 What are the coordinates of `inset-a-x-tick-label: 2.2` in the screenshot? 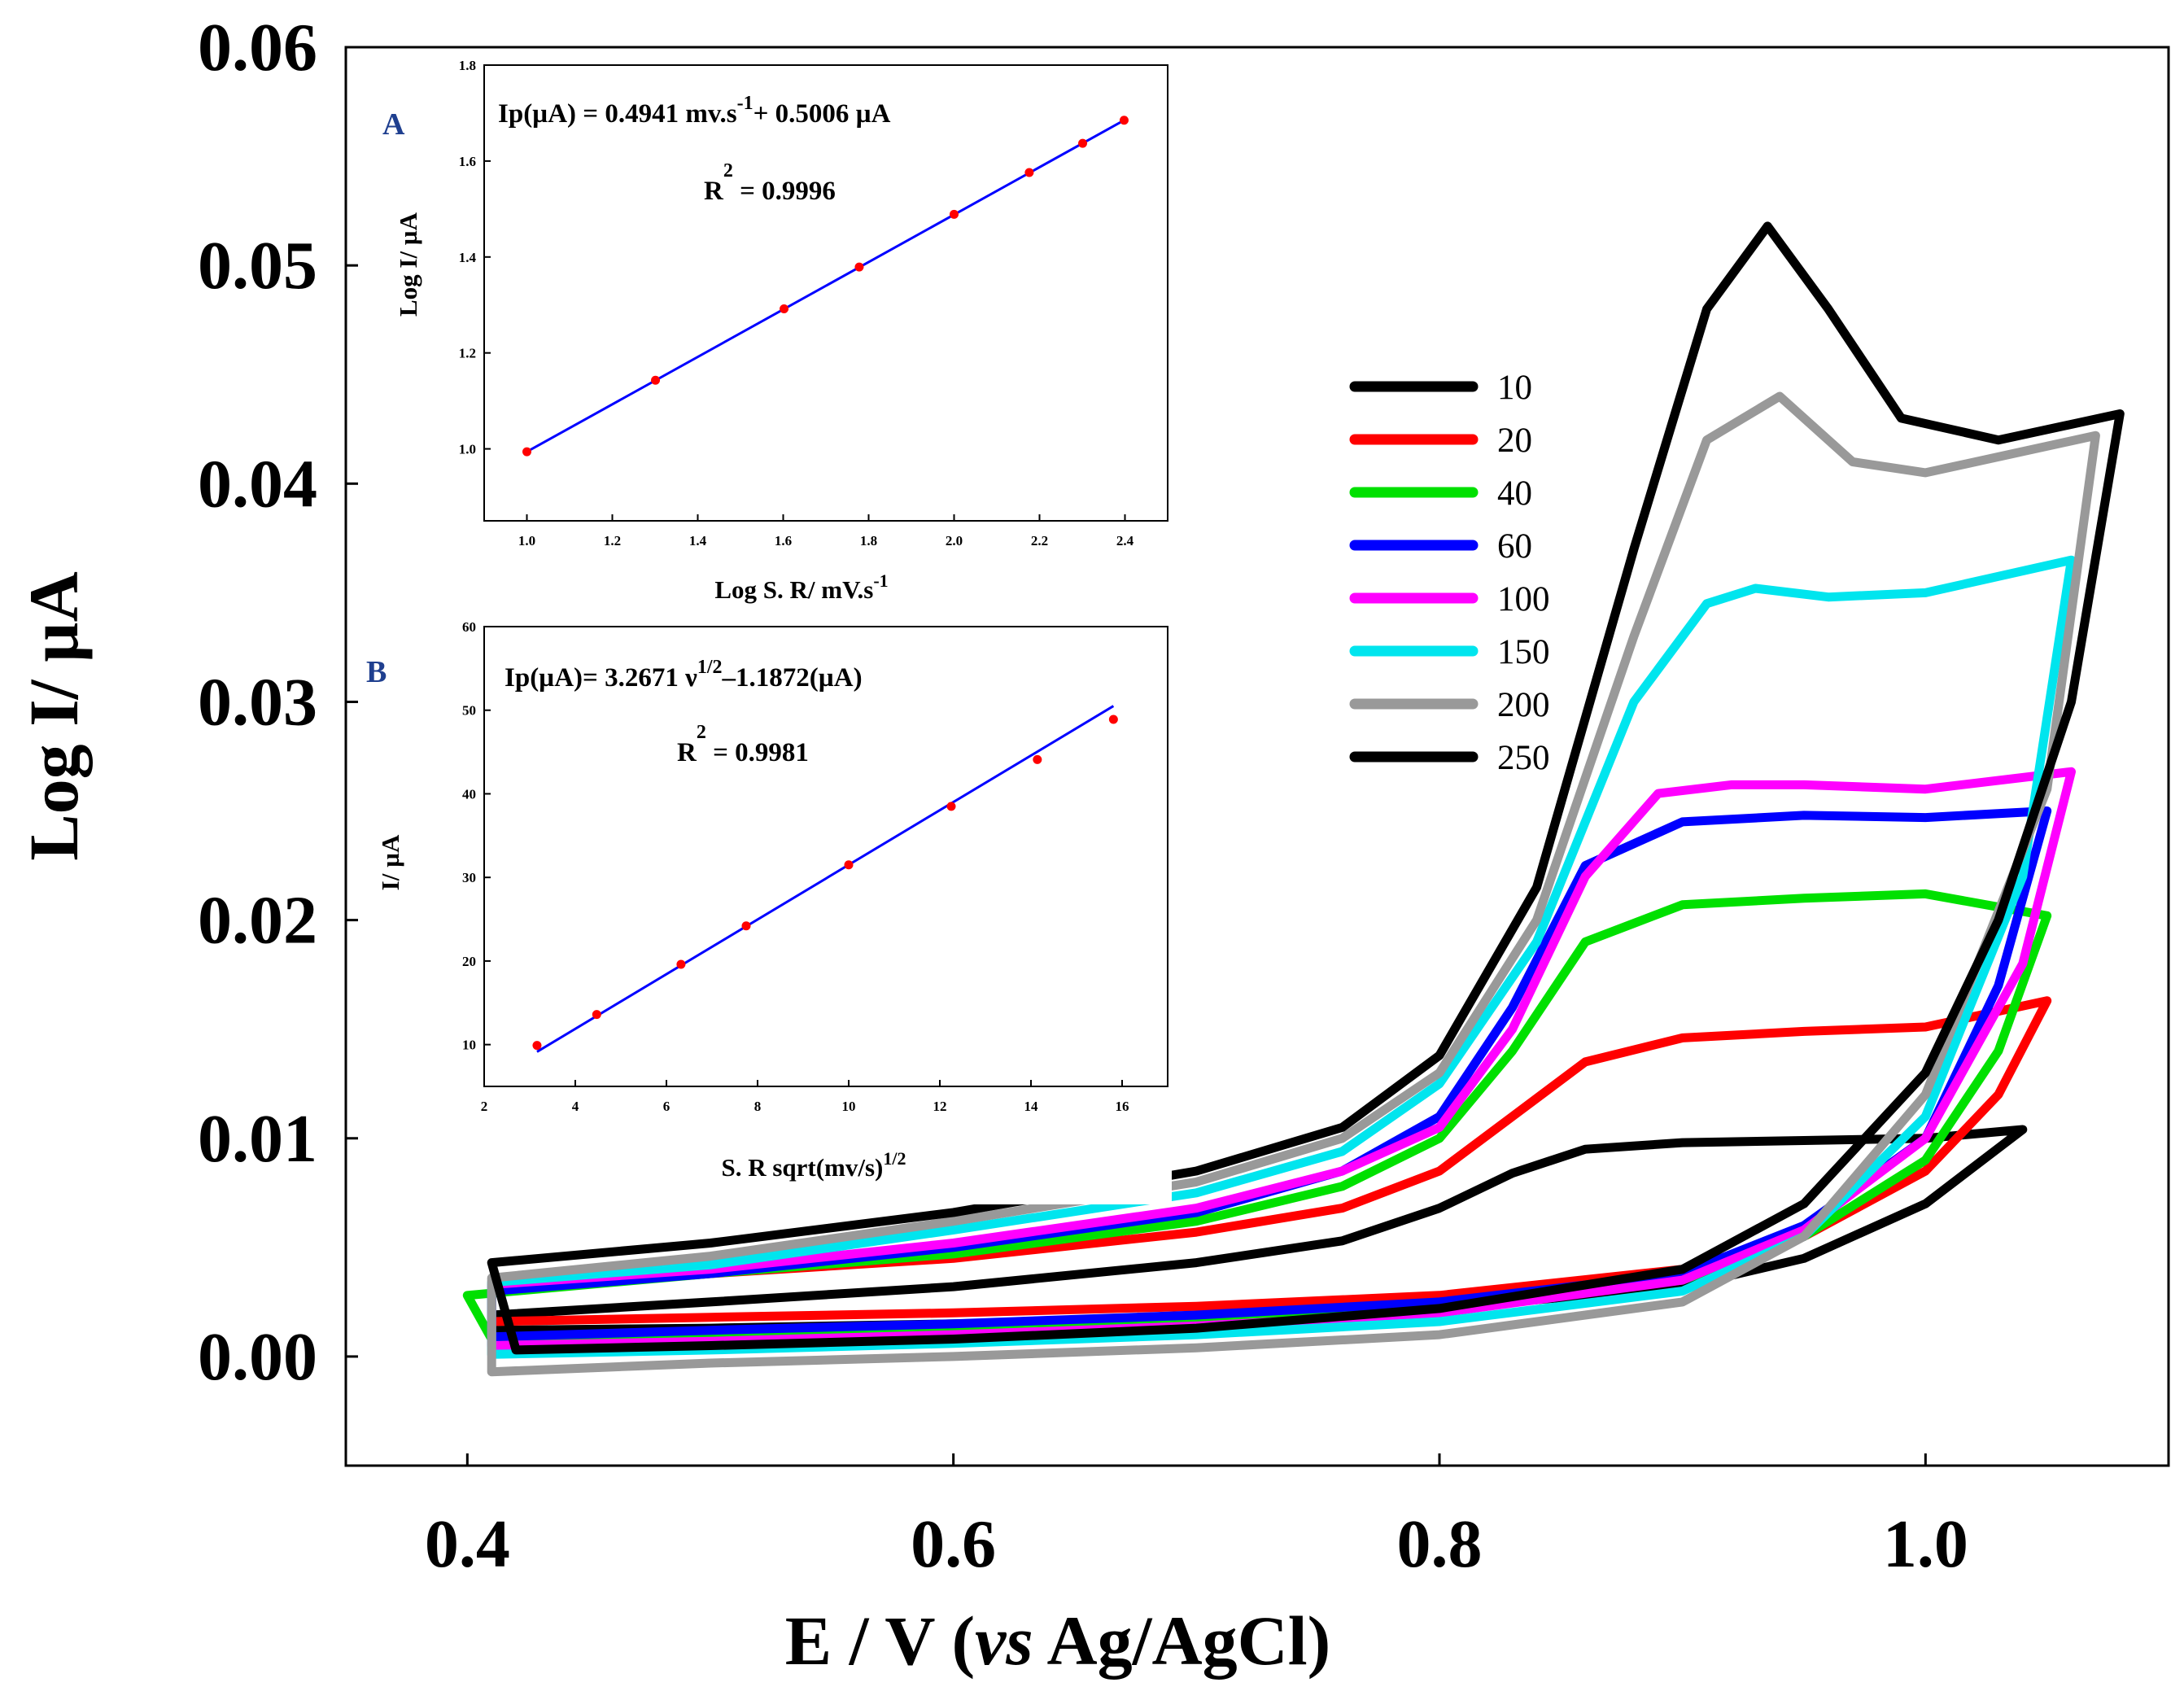 It's located at (1039, 540).